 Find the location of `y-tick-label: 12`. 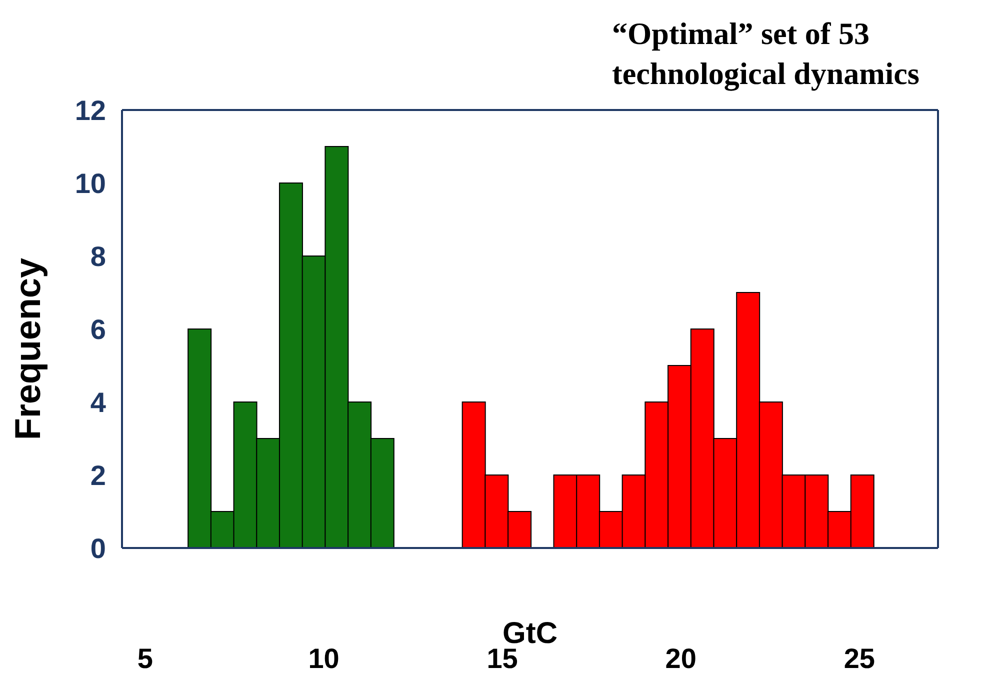

y-tick-label: 12 is located at coordinates (90, 110).